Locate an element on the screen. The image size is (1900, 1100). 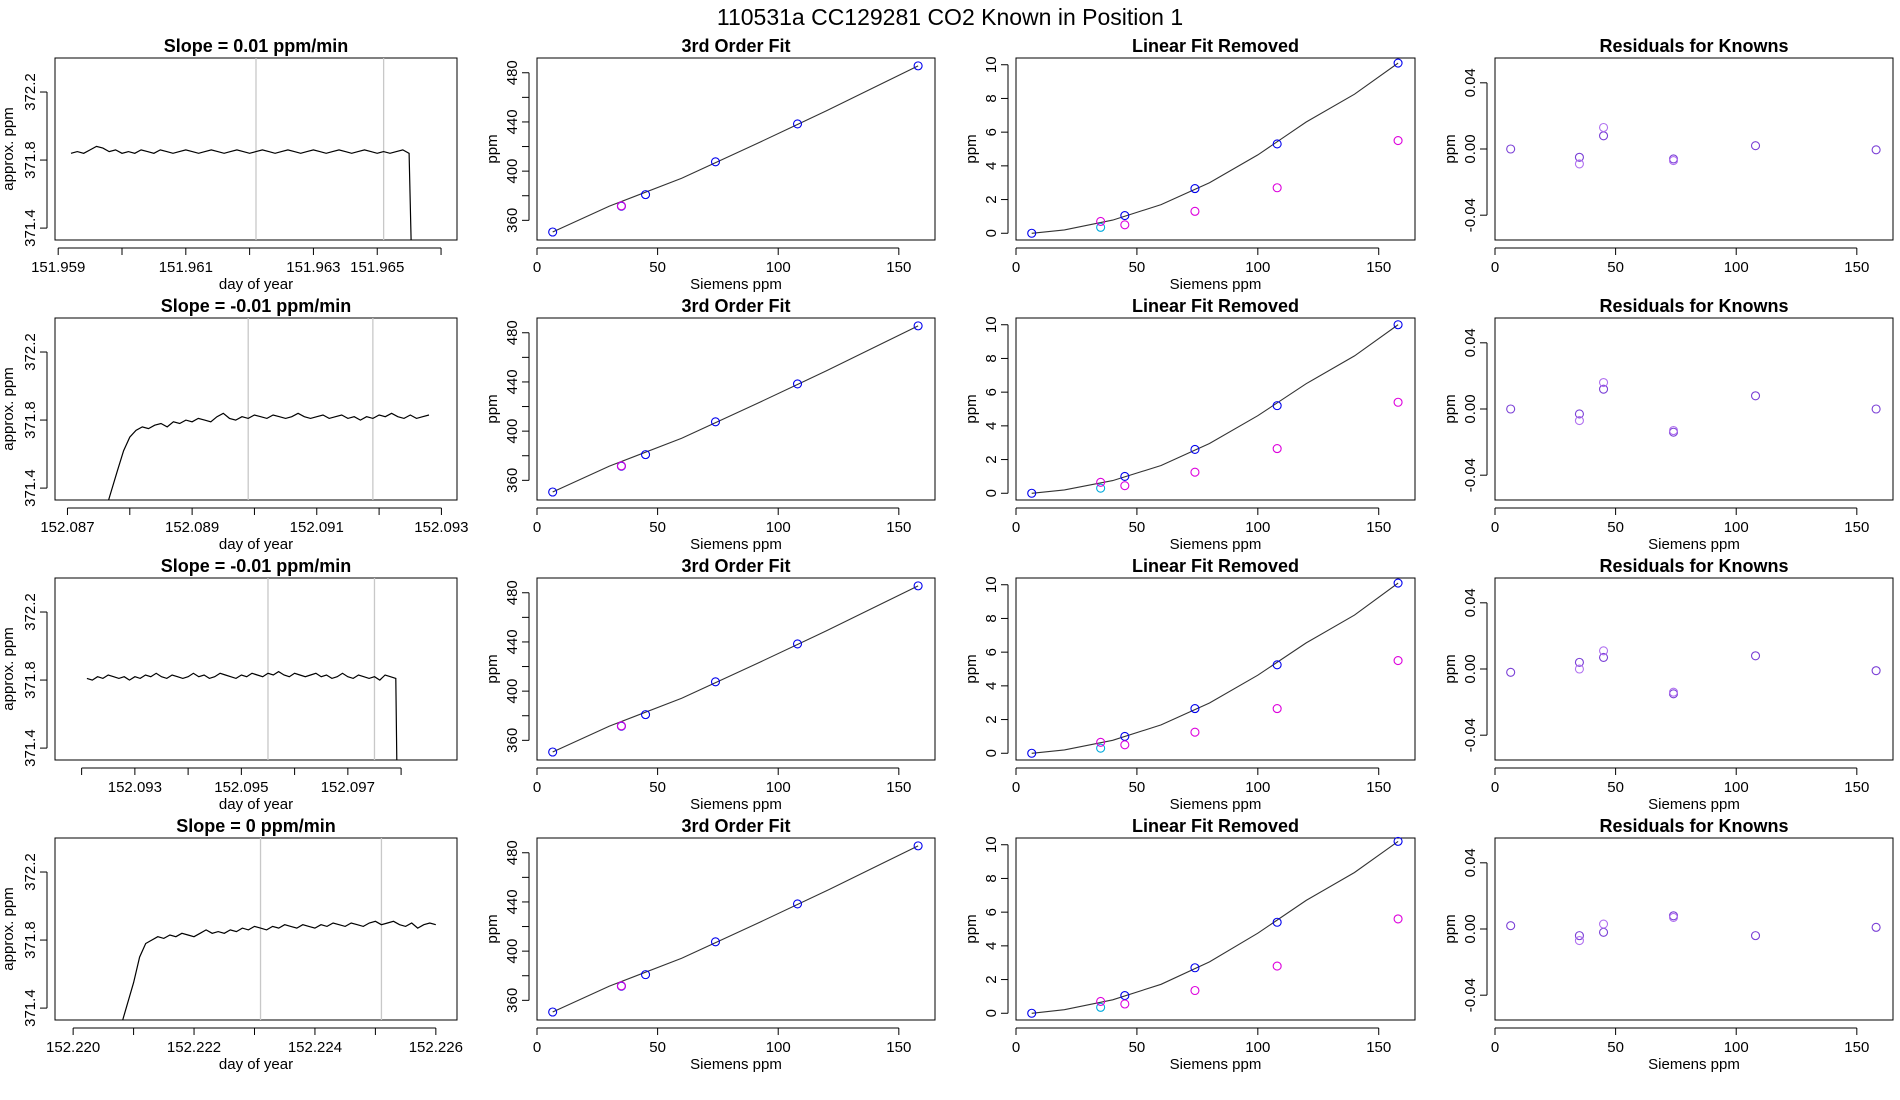
x-axis-label: day of year is located at coordinates (256, 544).